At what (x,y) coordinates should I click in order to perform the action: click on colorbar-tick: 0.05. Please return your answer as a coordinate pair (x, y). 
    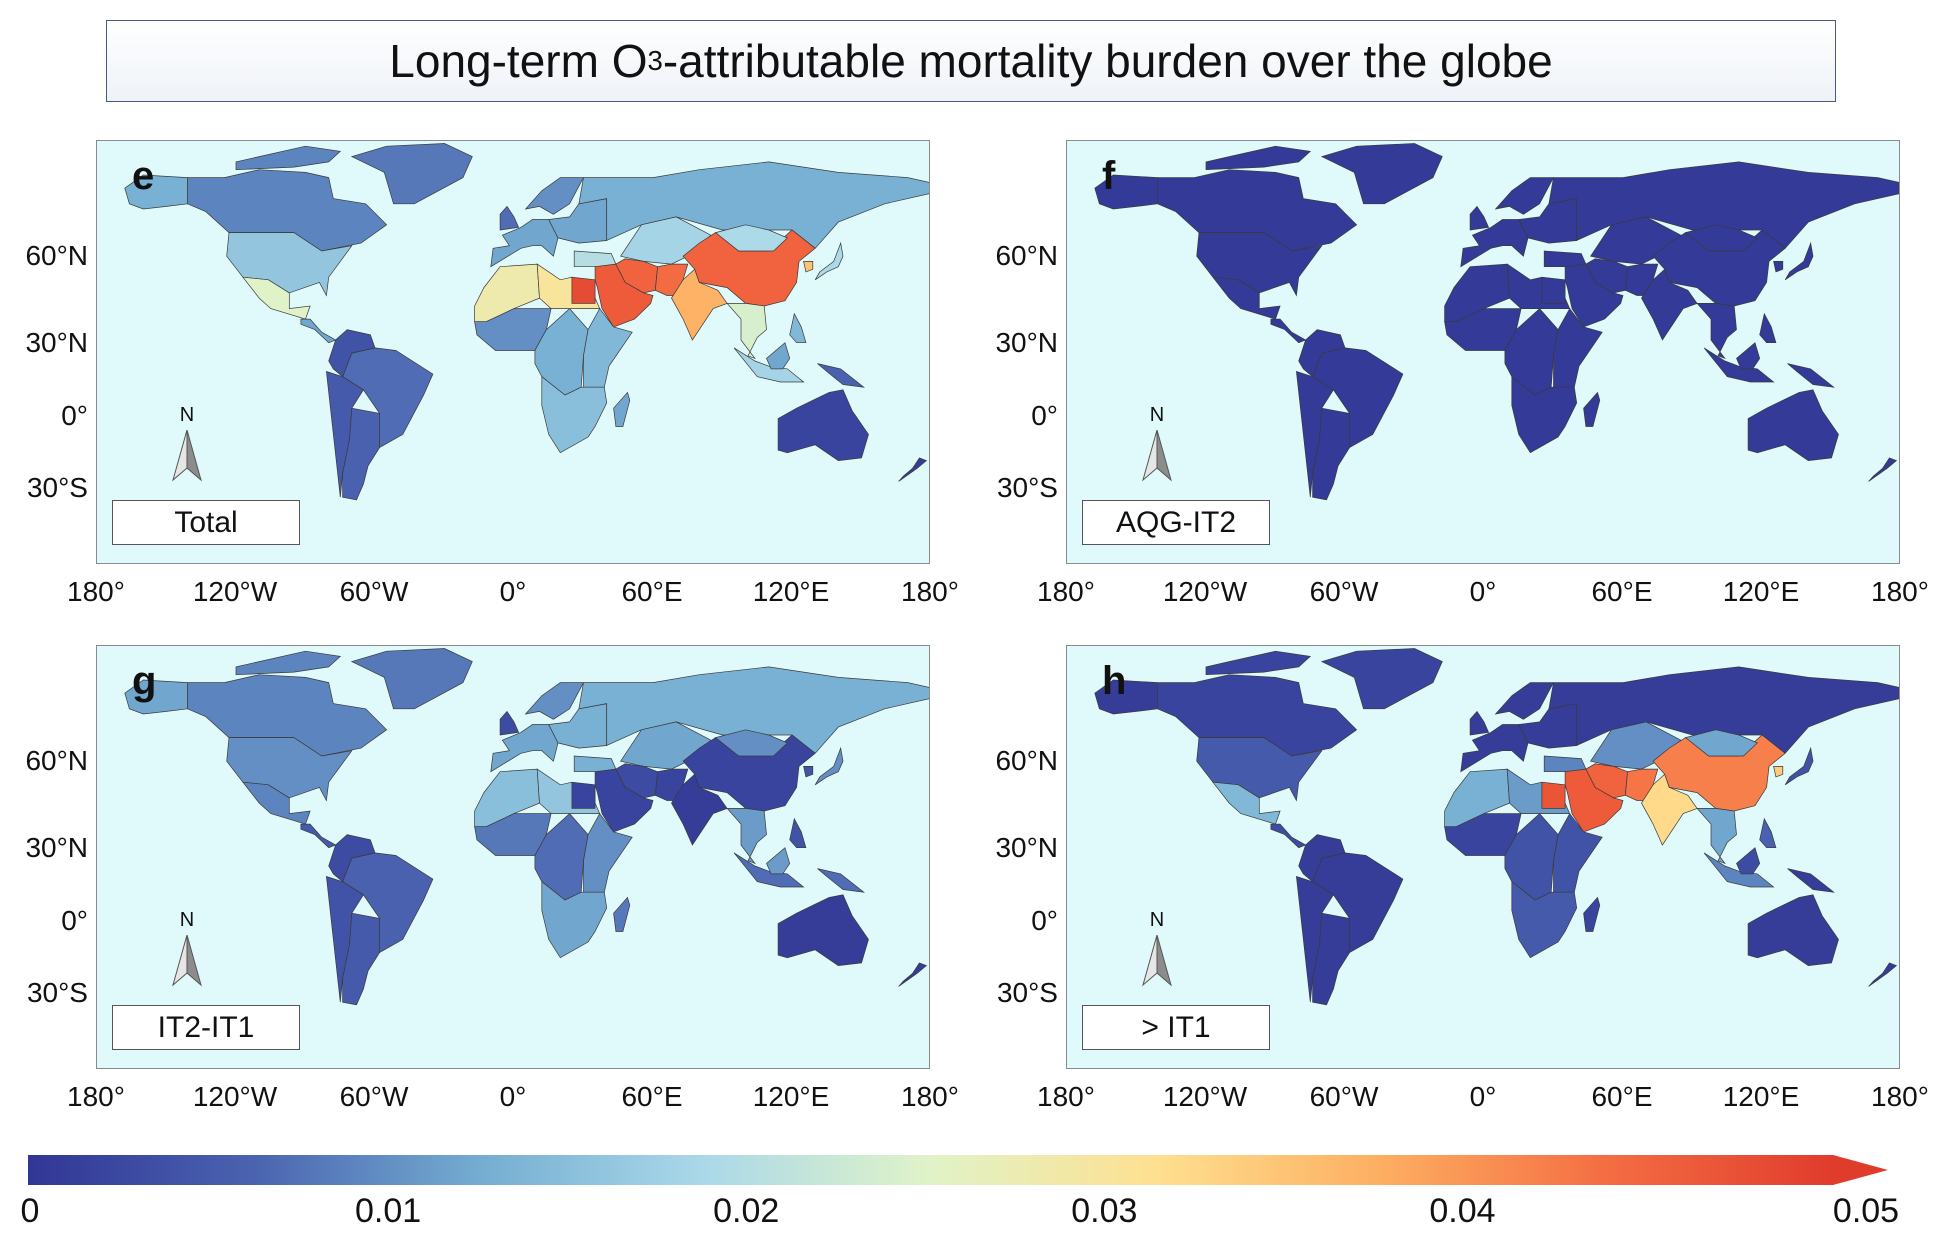
    Looking at the image, I should click on (1866, 1211).